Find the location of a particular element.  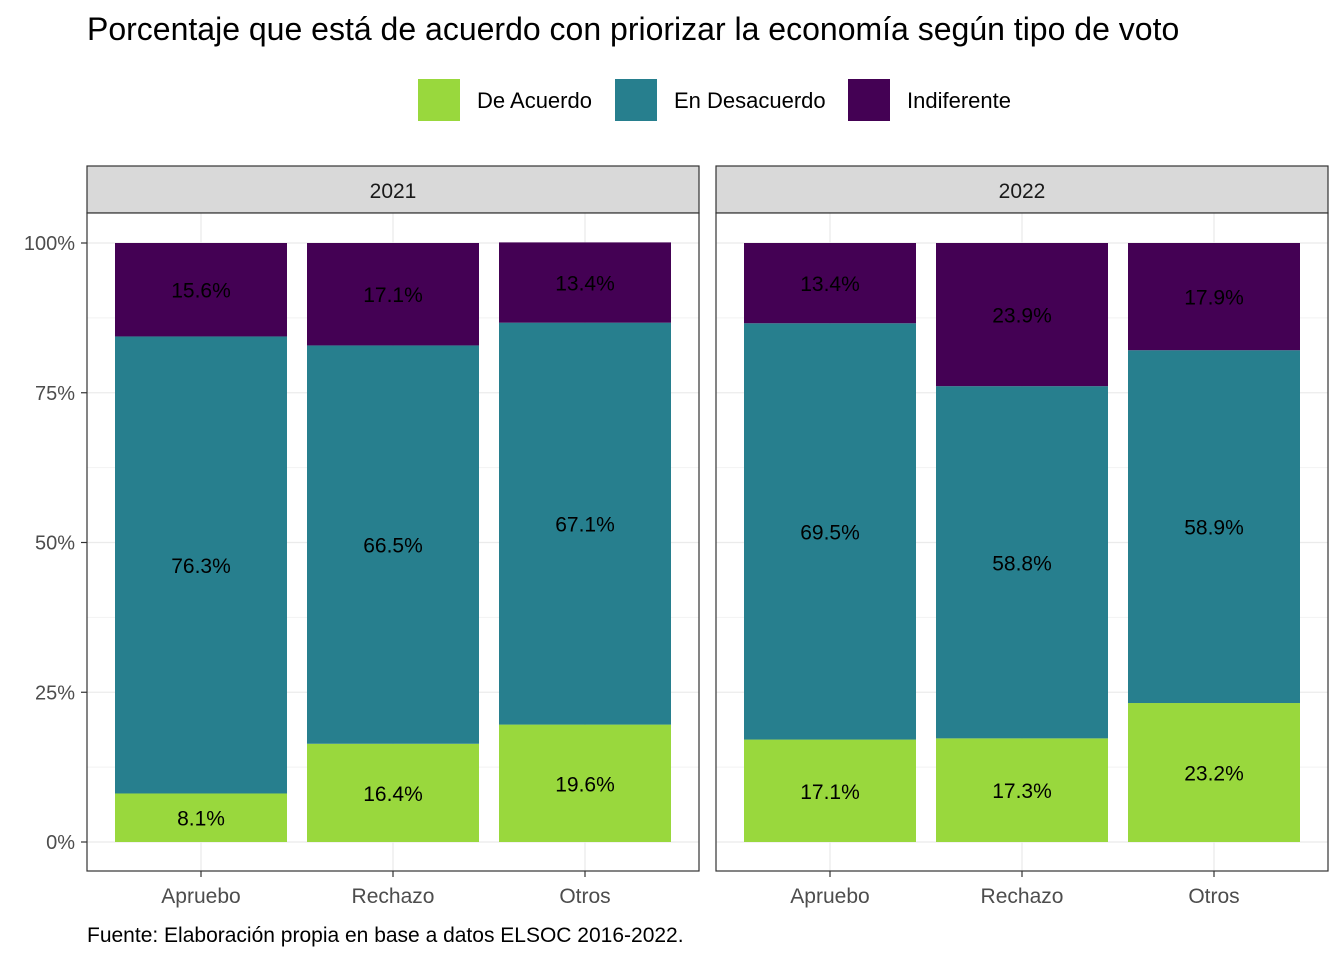

legend-label-indiferente: Indiferente is located at coordinates (959, 100).